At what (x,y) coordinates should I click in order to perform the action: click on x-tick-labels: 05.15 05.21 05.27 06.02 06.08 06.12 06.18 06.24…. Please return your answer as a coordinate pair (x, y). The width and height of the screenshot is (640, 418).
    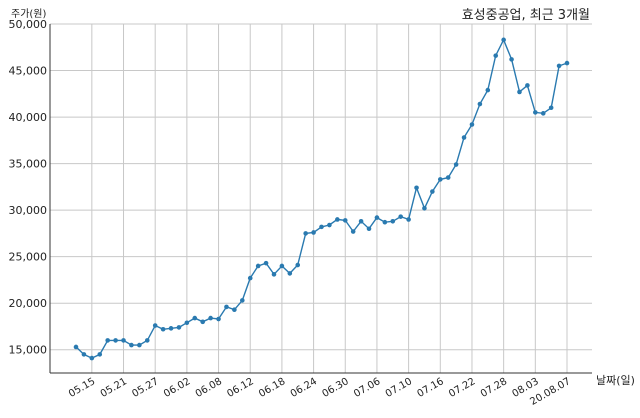
    Looking at the image, I should click on (319, 392).